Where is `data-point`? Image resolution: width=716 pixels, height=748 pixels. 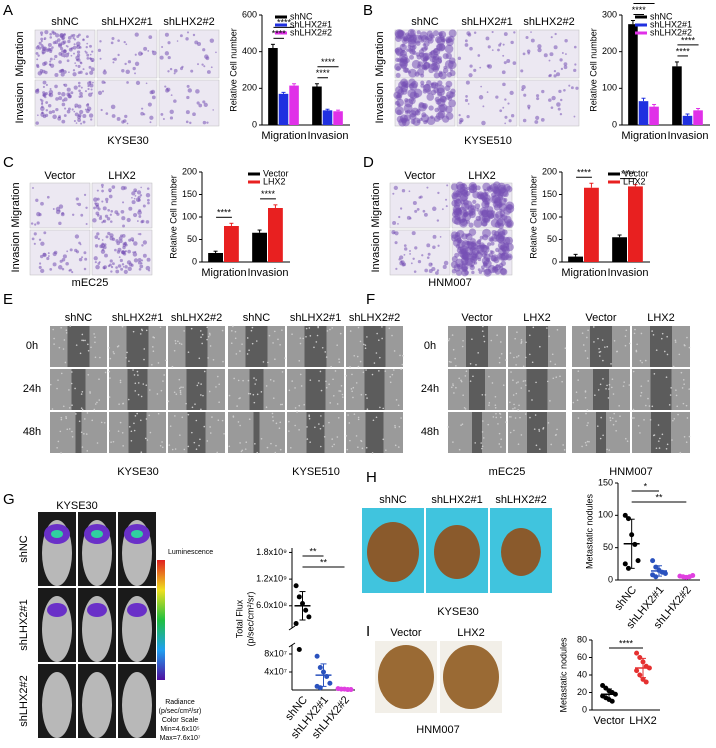 data-point is located at coordinates (638, 561).